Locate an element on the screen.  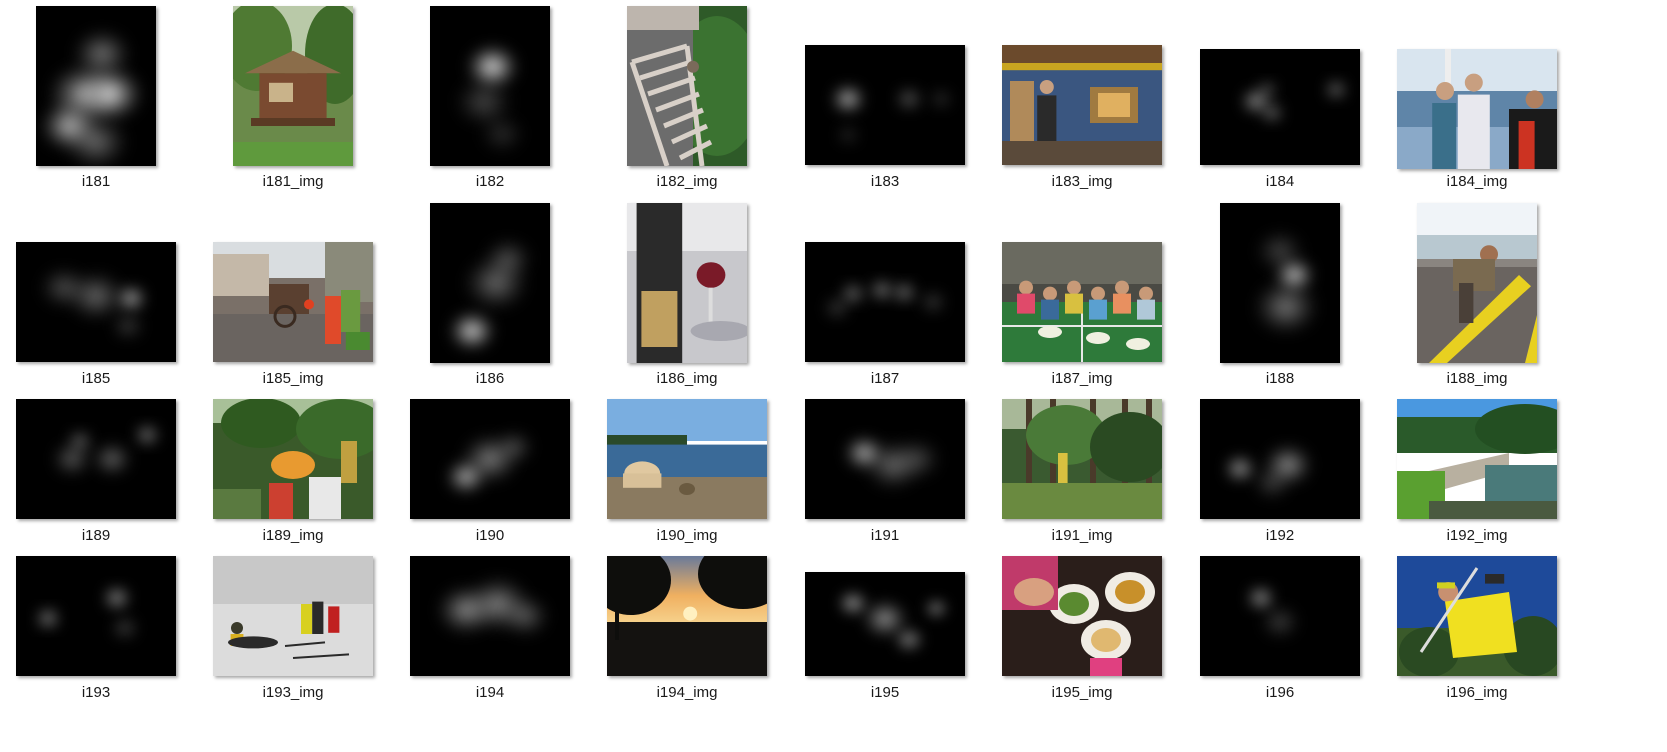
file-name-label: i189_img is located at coordinates (293, 535).